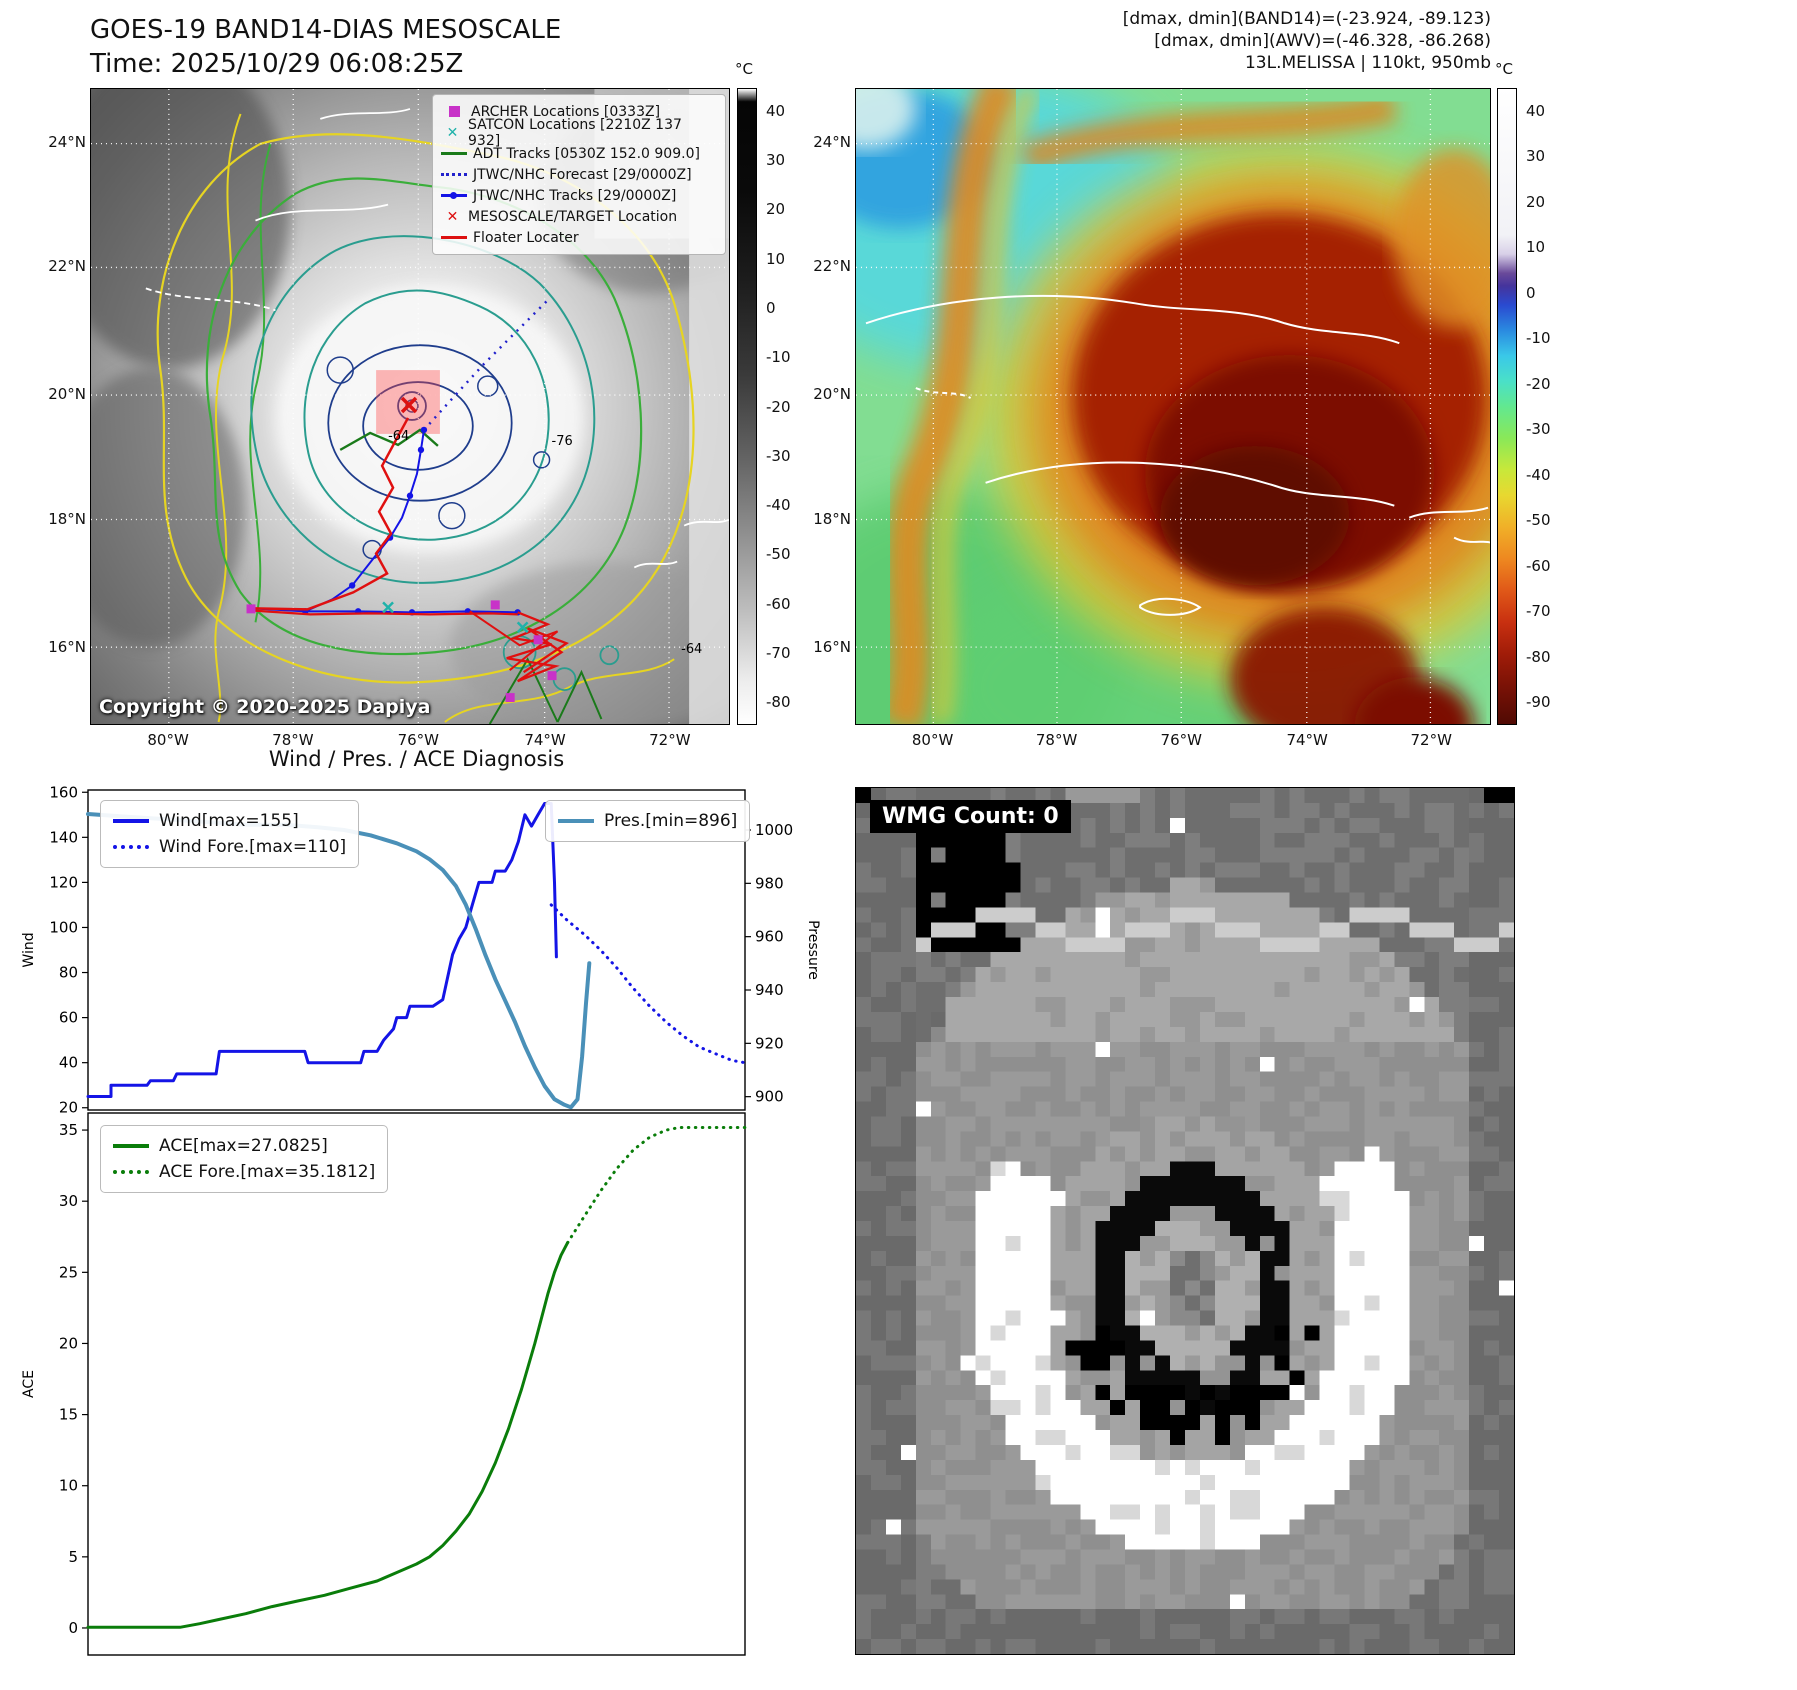 This screenshot has width=1797, height=1690. What do you see at coordinates (1306, 19) in the screenshot?
I see `dmax-dmin-band14: [dmax, dmin](BAND14)=(-23.924, -89.123)` at bounding box center [1306, 19].